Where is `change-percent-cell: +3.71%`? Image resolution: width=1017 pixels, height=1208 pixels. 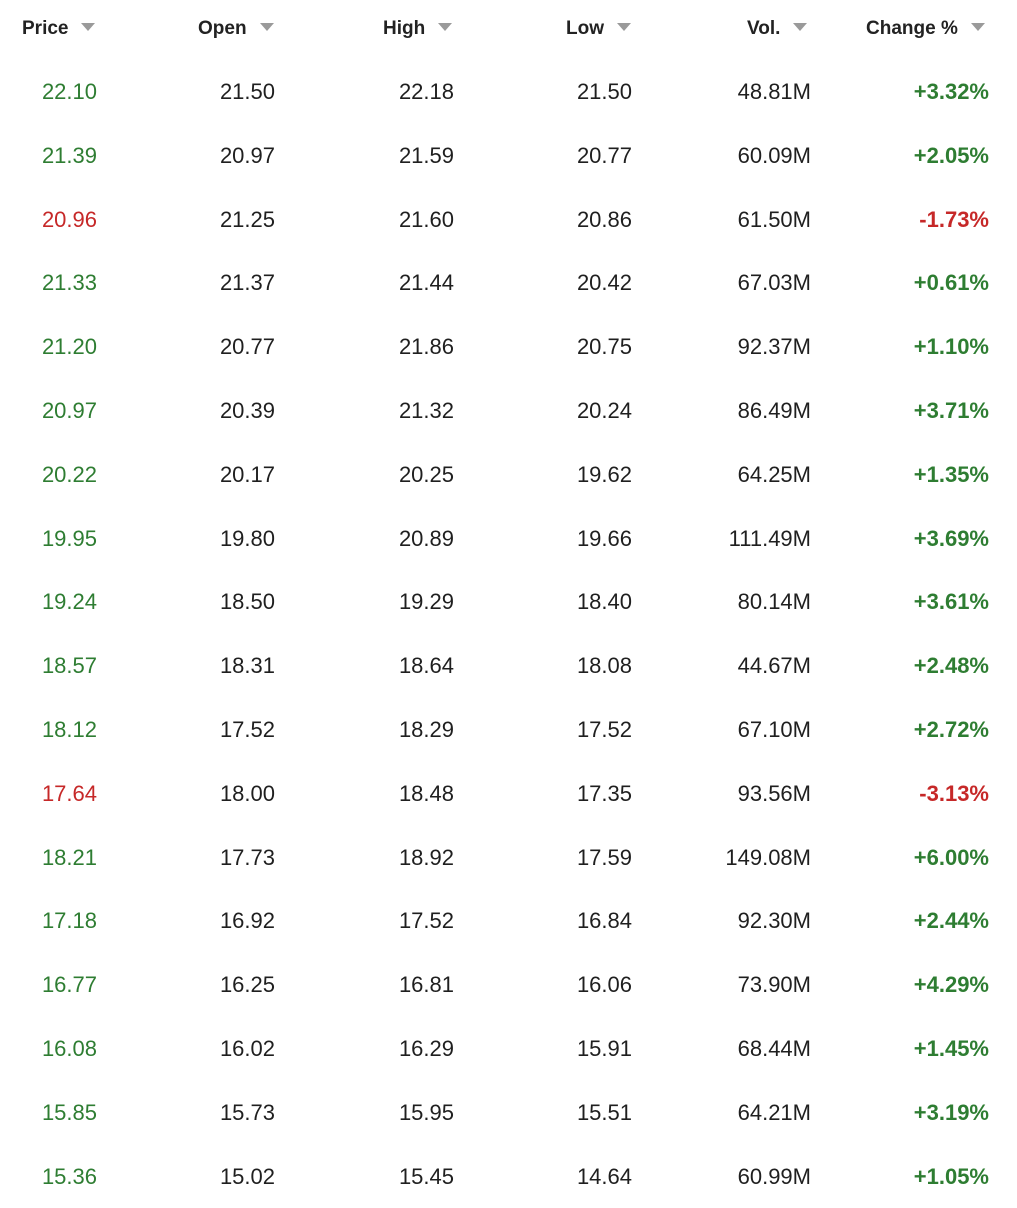
change-percent-cell: +3.71% is located at coordinates (951, 410).